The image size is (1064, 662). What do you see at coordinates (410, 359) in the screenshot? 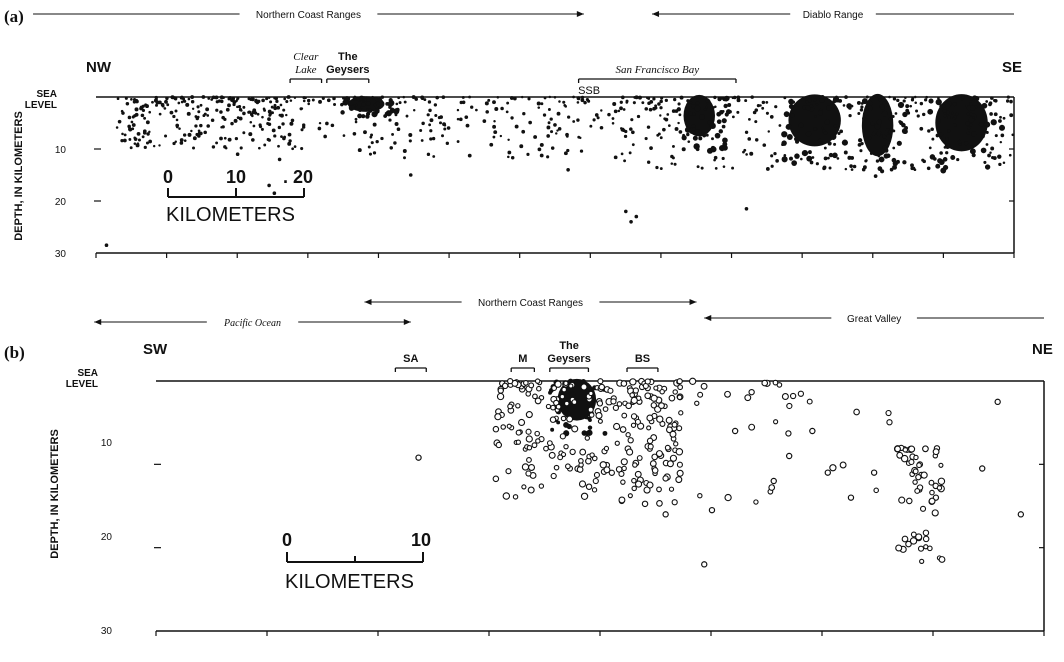
I see `feature-label: SA` at bounding box center [410, 359].